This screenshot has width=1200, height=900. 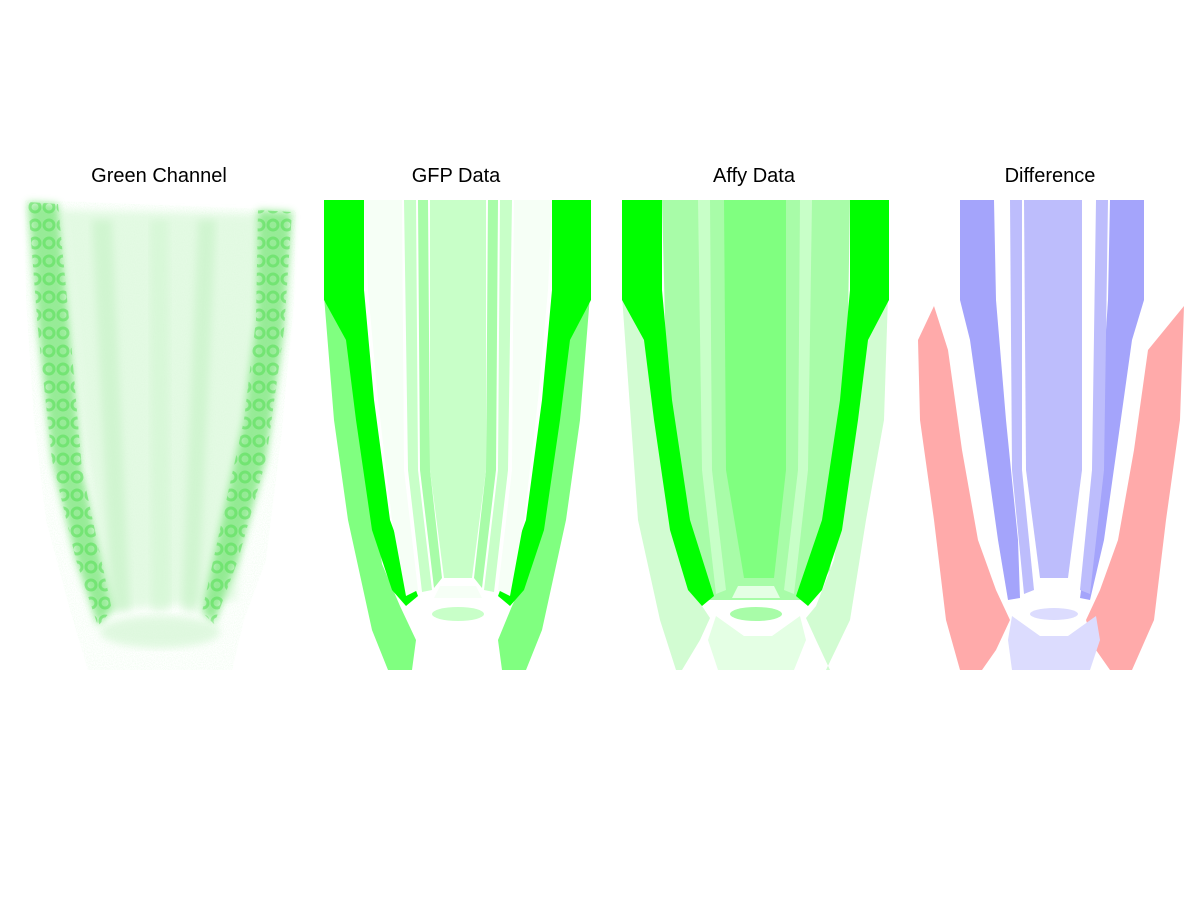 What do you see at coordinates (160, 416) in the screenshot?
I see `striation-mid` at bounding box center [160, 416].